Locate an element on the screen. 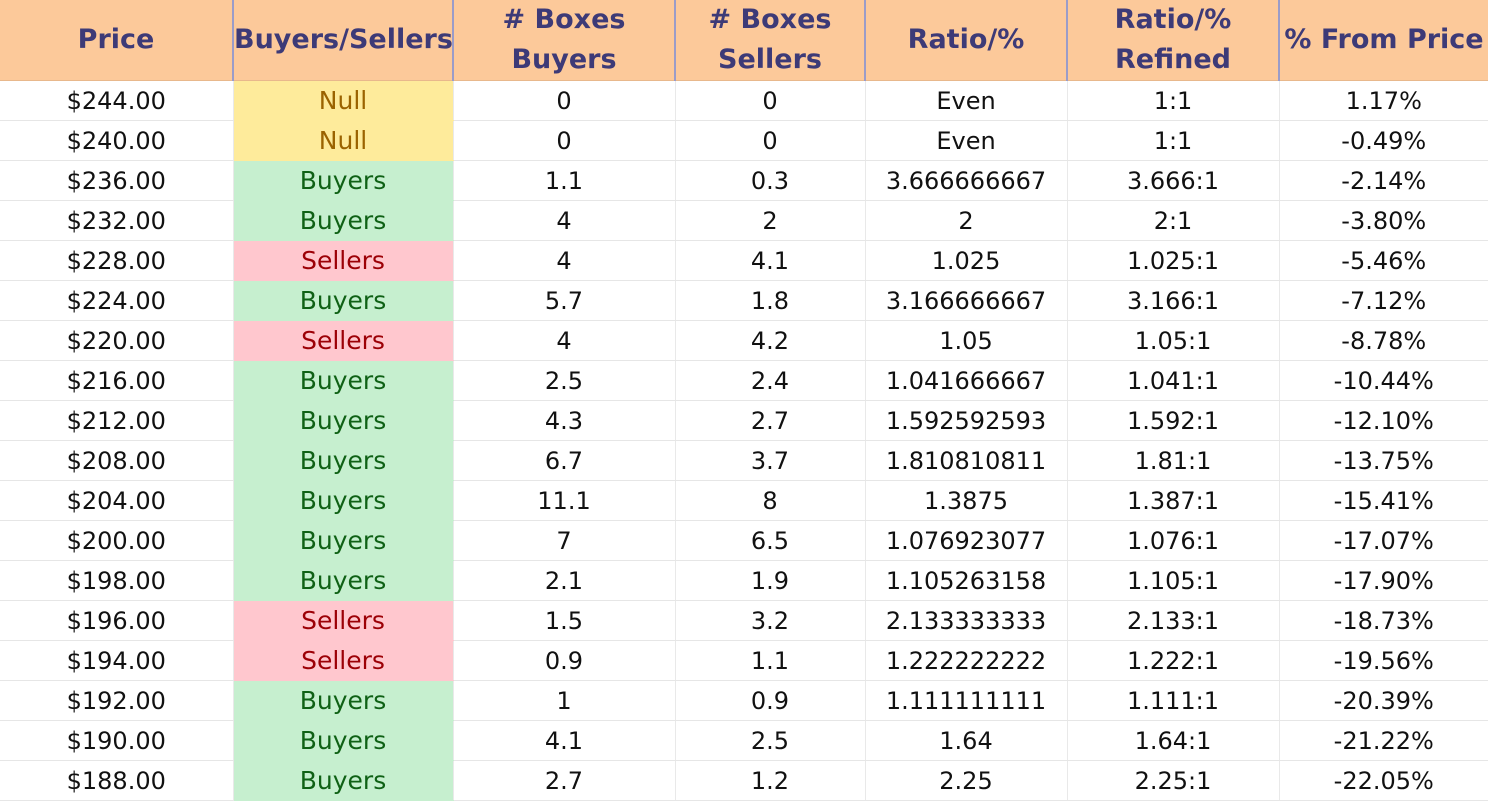  ratio-cell: 2.133333333 is located at coordinates (966, 620).